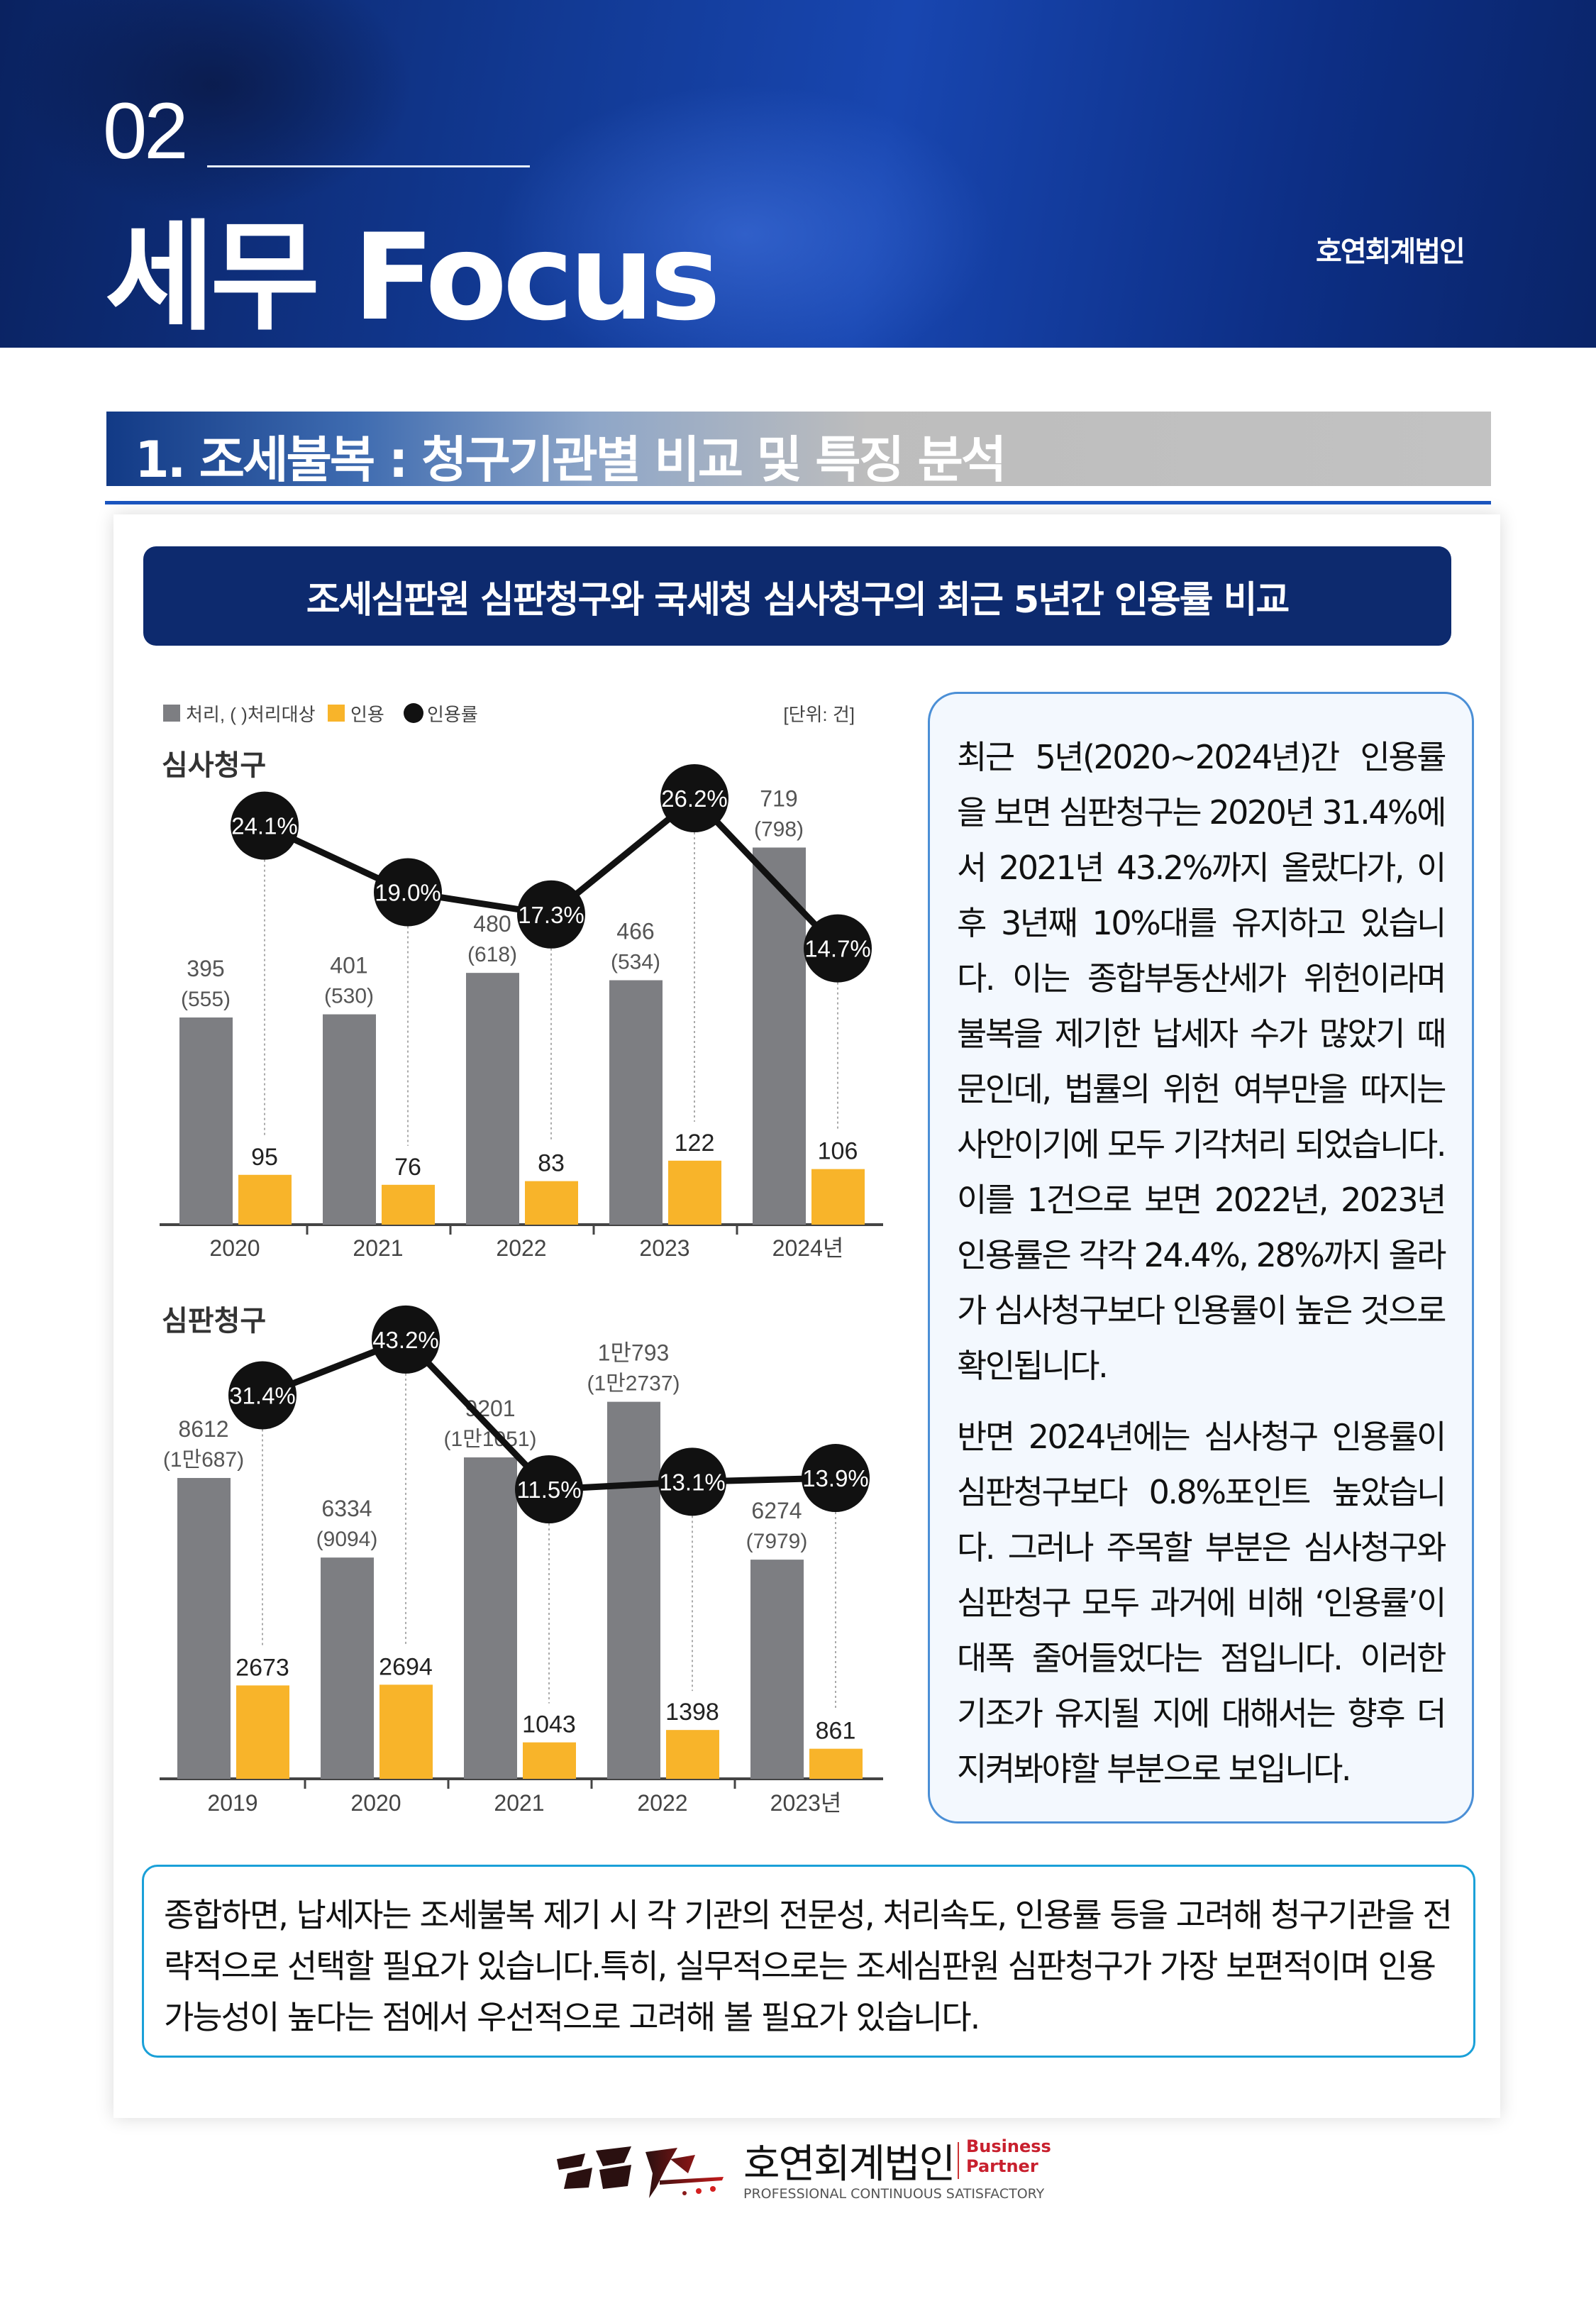  What do you see at coordinates (571, 460) in the screenshot?
I see `section-title: 1. 조세불복 : 청구기관별 비교 및 특징 분석` at bounding box center [571, 460].